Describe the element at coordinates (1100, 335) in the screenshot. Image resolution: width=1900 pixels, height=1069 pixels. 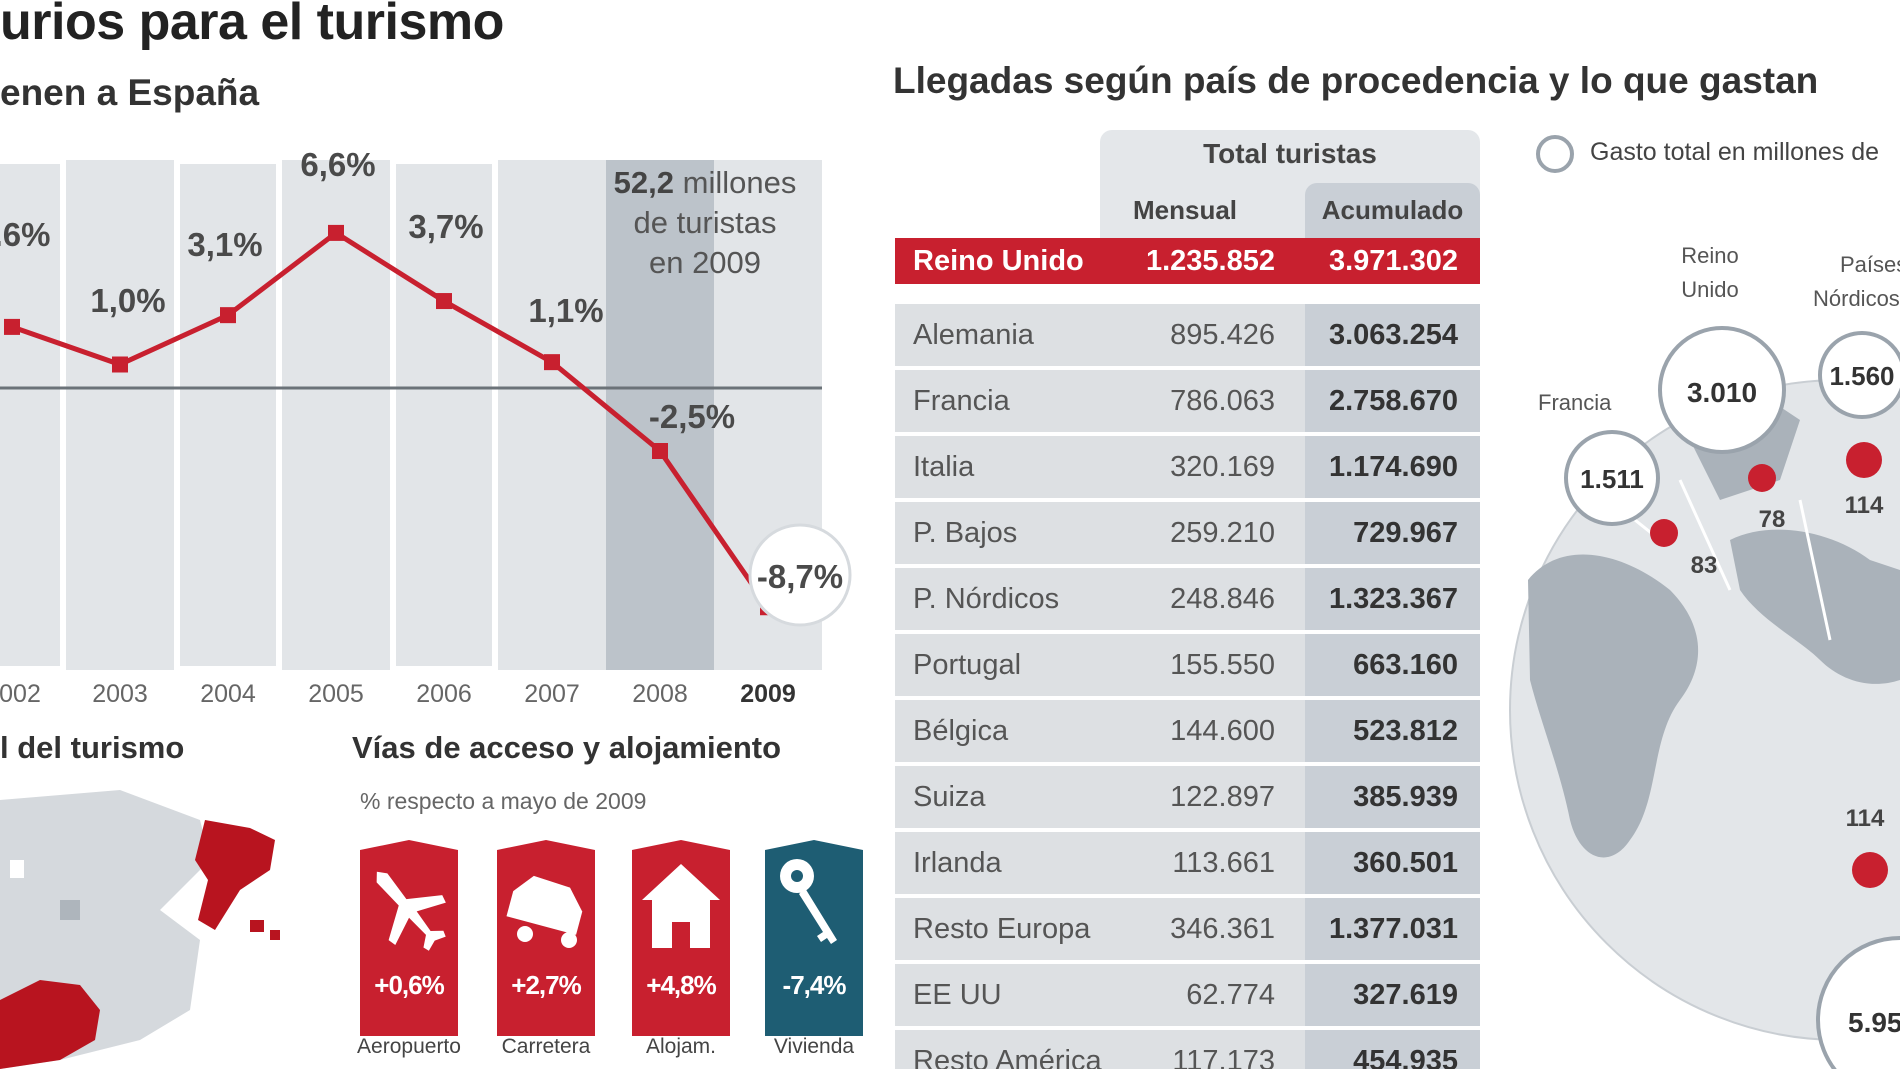
I see `table-cell-country: Alemania` at that location.